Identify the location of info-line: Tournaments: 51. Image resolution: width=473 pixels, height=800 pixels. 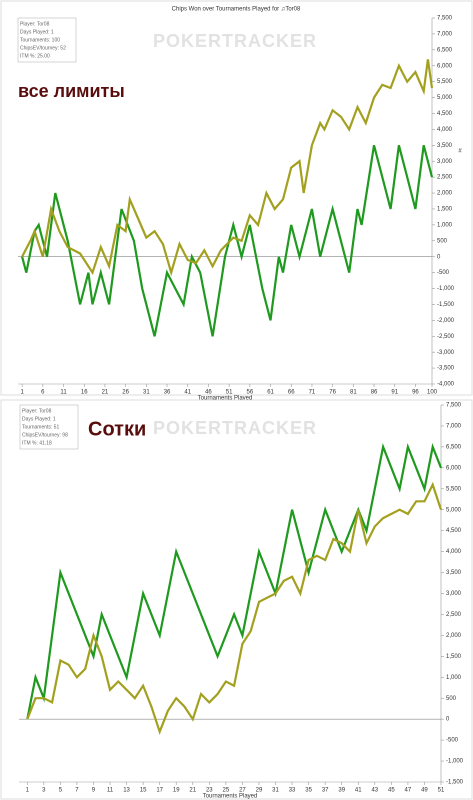
(40, 427).